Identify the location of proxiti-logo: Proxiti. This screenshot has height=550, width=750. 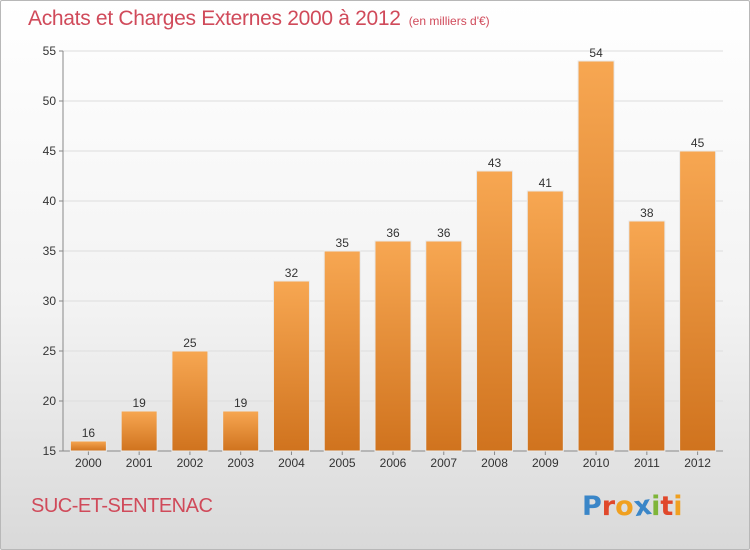
(632, 506).